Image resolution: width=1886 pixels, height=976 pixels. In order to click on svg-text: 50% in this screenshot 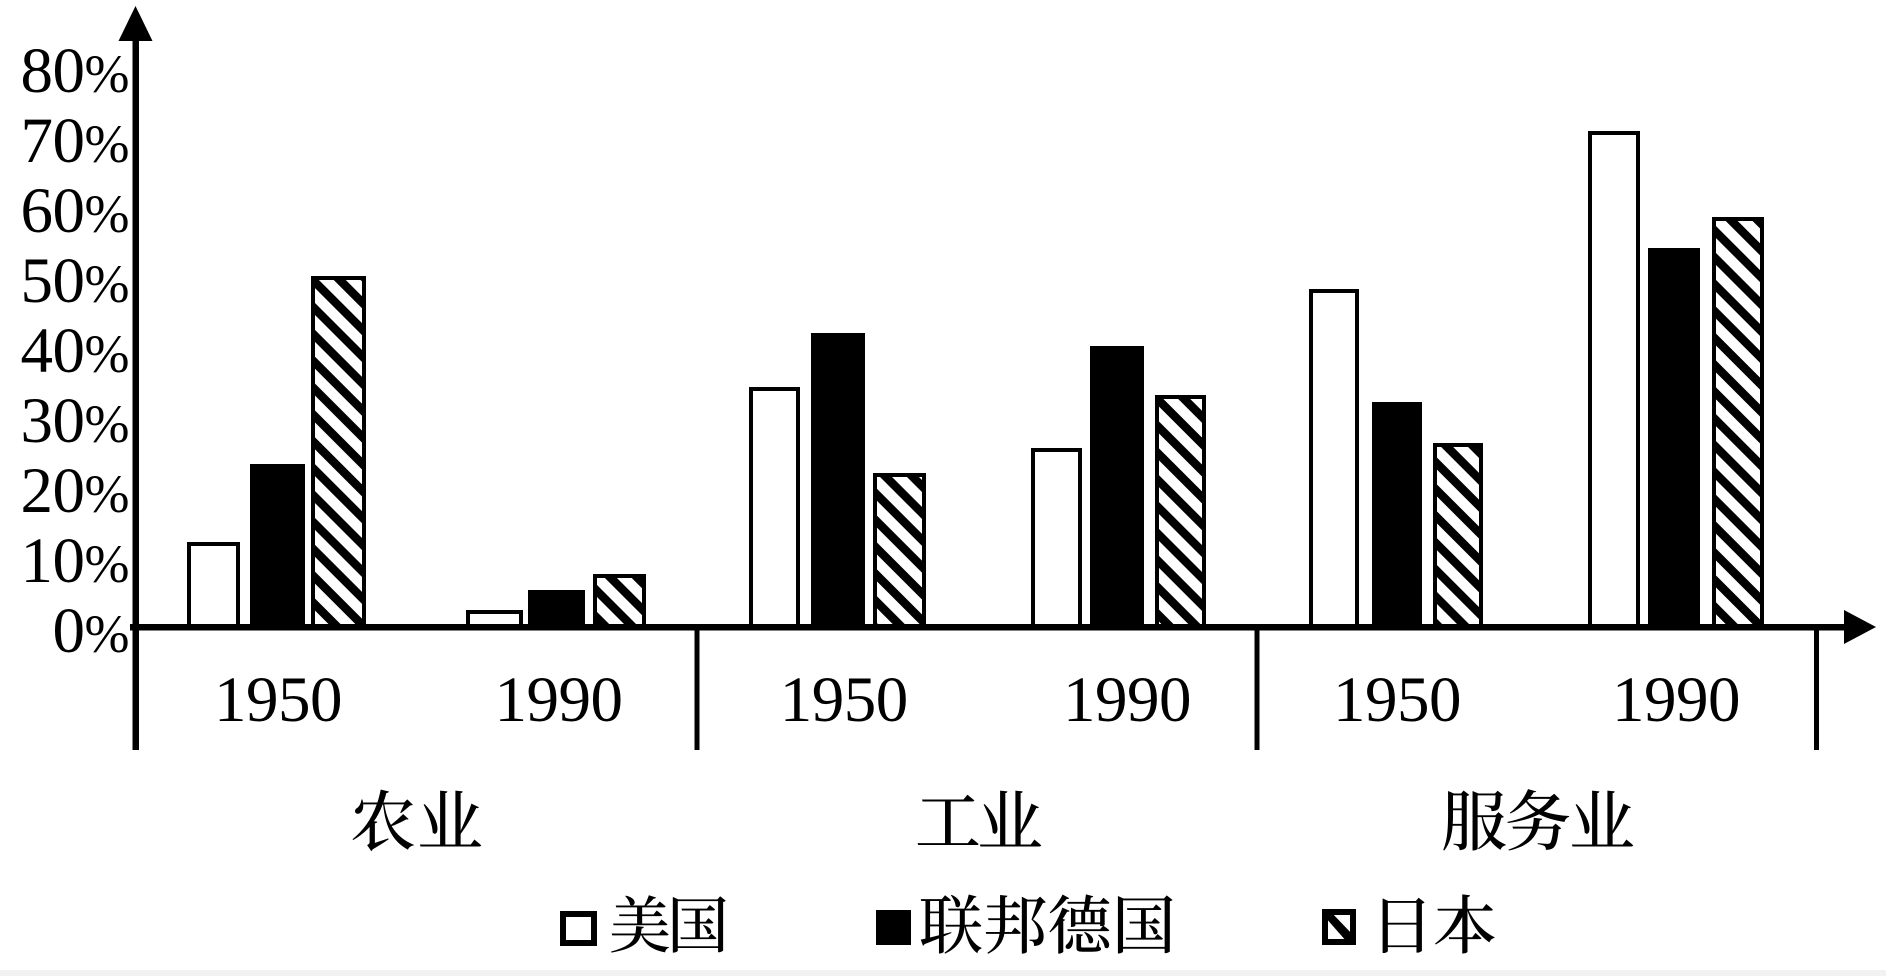, I will do `click(75, 281)`.